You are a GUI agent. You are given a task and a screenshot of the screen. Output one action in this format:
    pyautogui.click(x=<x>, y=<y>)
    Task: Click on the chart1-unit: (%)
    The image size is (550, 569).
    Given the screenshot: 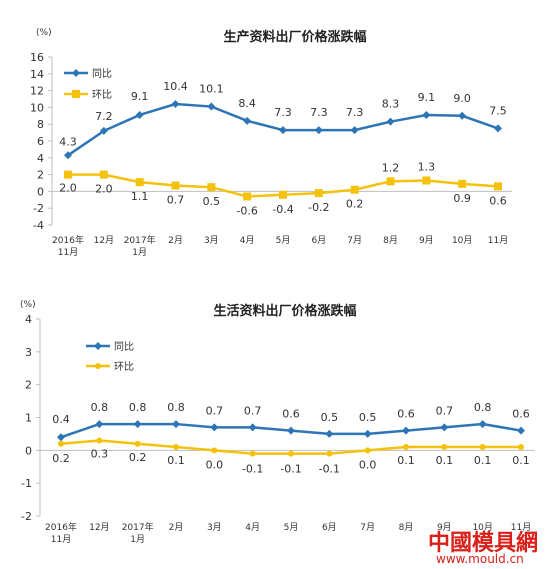 What is the action you would take?
    pyautogui.click(x=44, y=33)
    